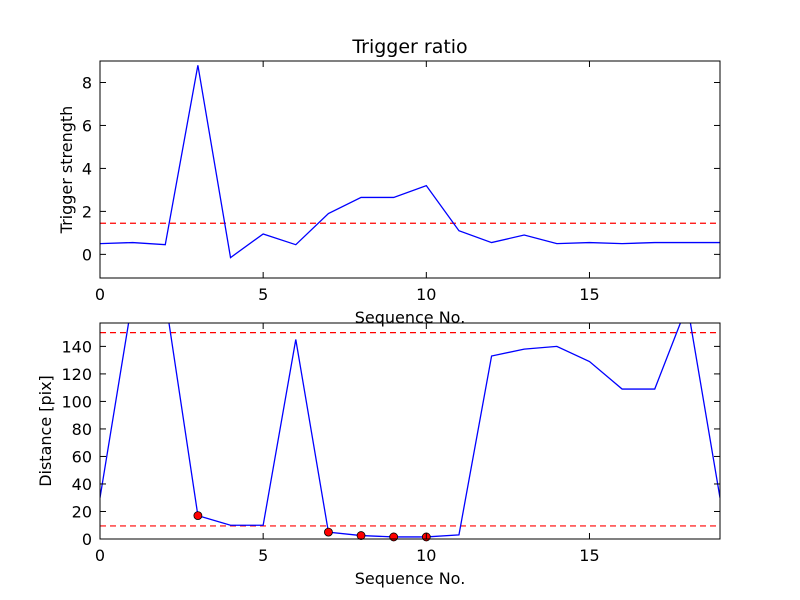 The image size is (800, 600). Describe the element at coordinates (82, 456) in the screenshot. I see `chart2.y-tick-label-60: 60` at that location.